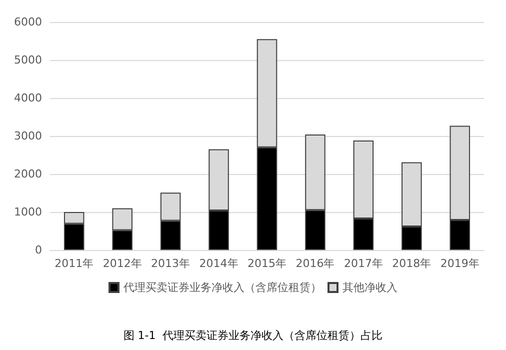 This screenshot has height=350, width=506. What do you see at coordinates (28, 212) in the screenshot?
I see `y-tick-label: 1000` at bounding box center [28, 212].